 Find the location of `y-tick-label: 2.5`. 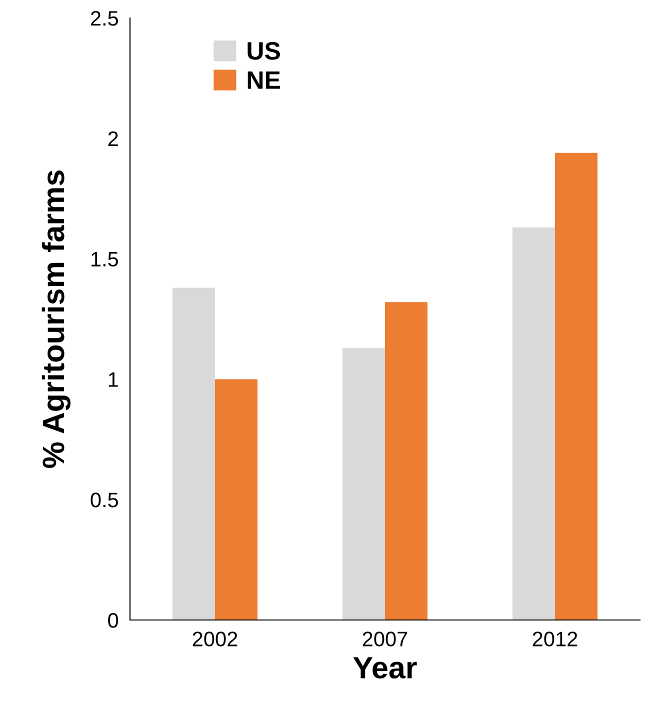

y-tick-label: 2.5 is located at coordinates (104, 18).